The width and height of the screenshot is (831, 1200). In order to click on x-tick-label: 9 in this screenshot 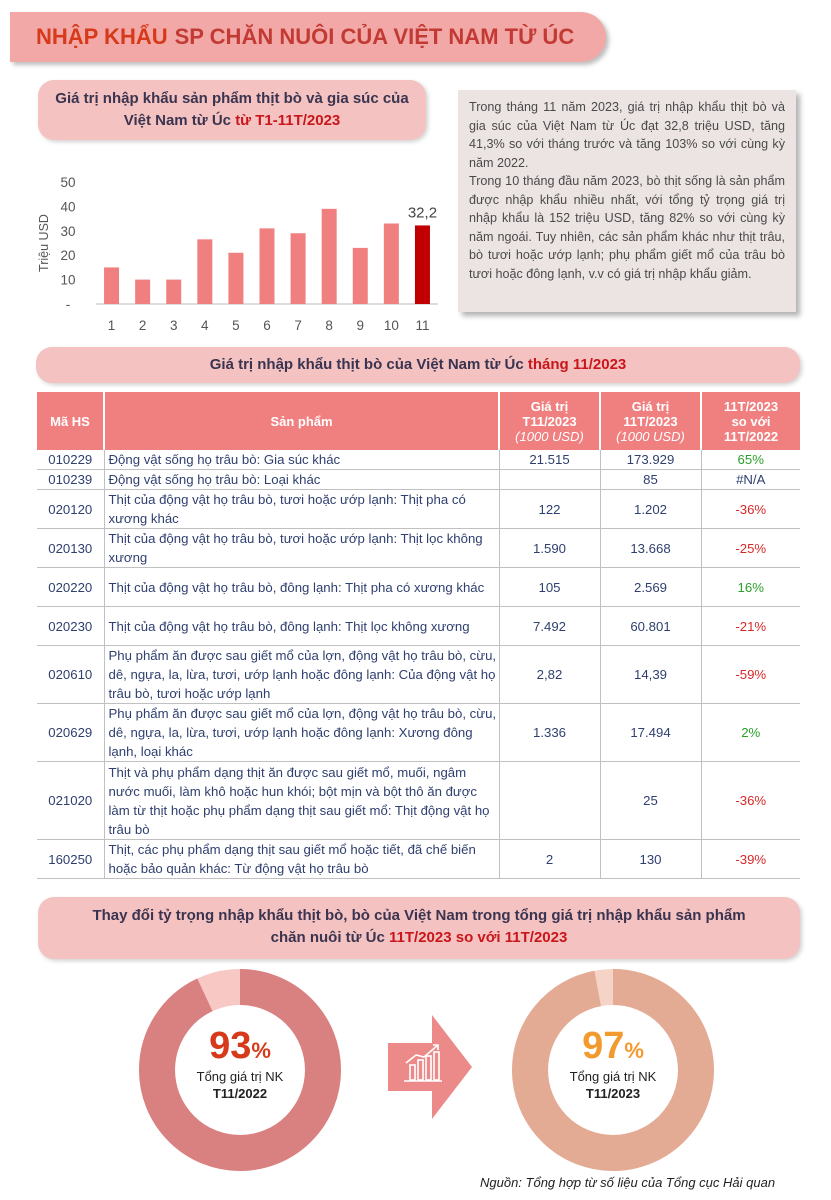, I will do `click(361, 325)`.